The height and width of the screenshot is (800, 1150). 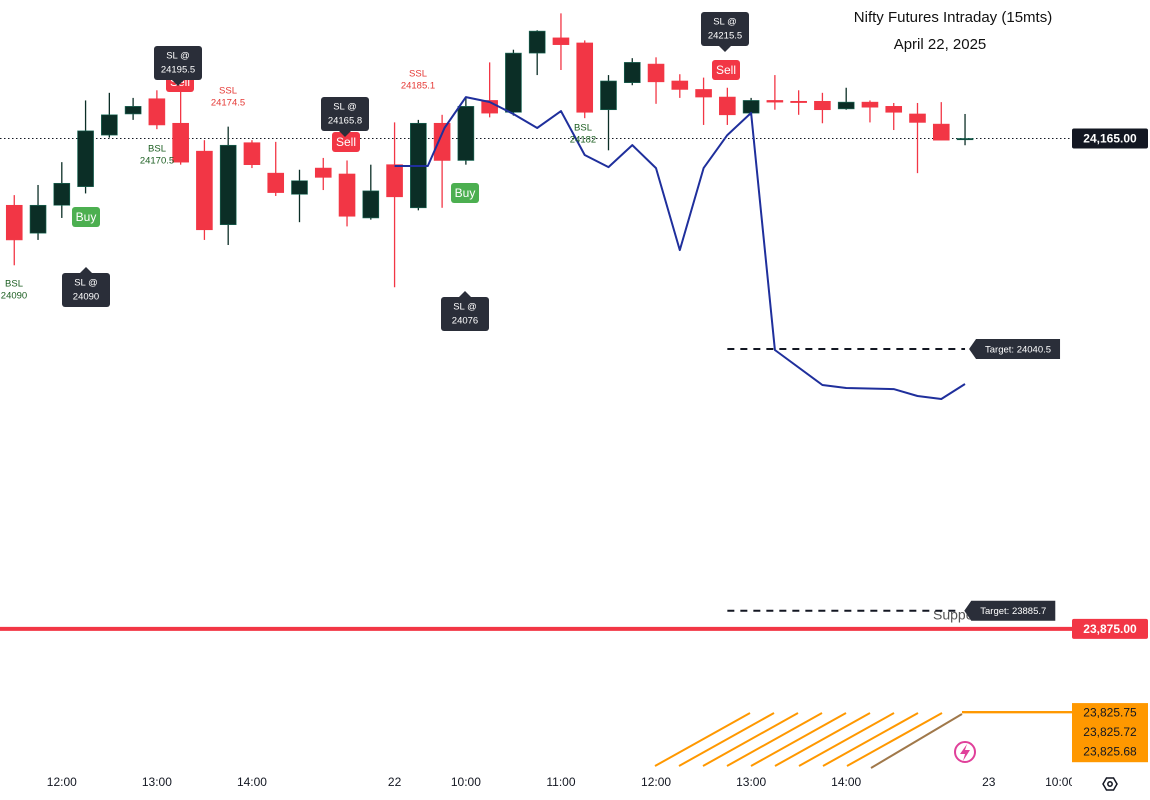 What do you see at coordinates (1013, 611) in the screenshot?
I see `target-label: Target: 23885.7` at bounding box center [1013, 611].